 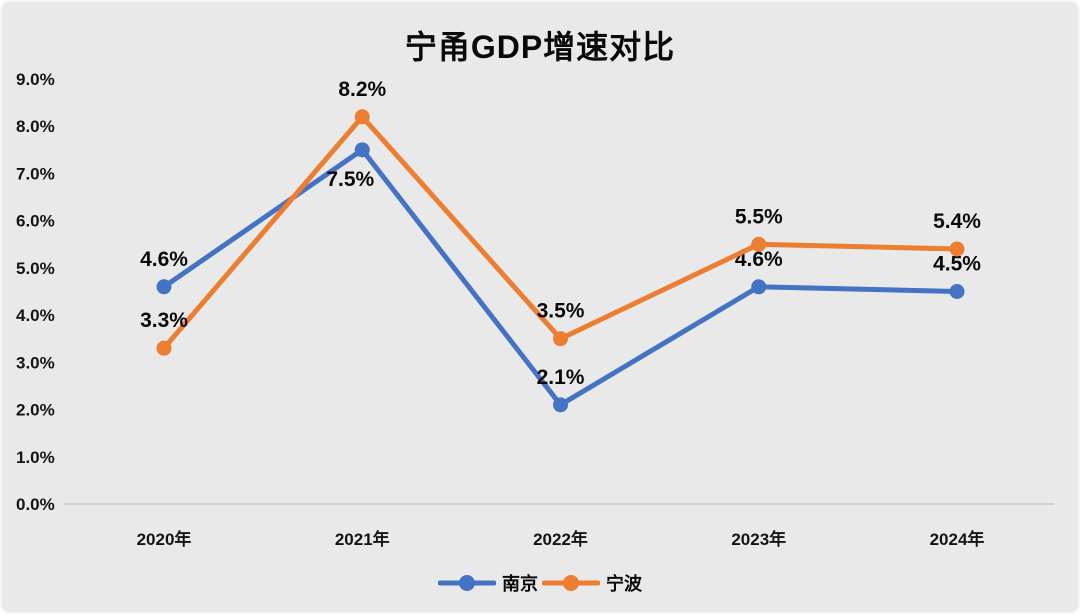 I want to click on y-axis-tick-label: 5.0%, so click(x=35, y=268).